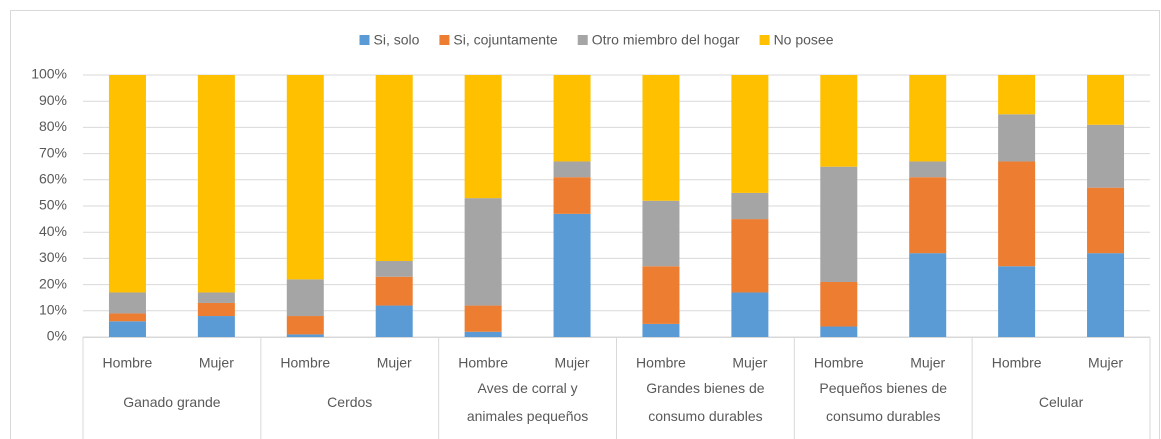 The height and width of the screenshot is (439, 1161). What do you see at coordinates (53, 100) in the screenshot?
I see `y-tick-label: 90%` at bounding box center [53, 100].